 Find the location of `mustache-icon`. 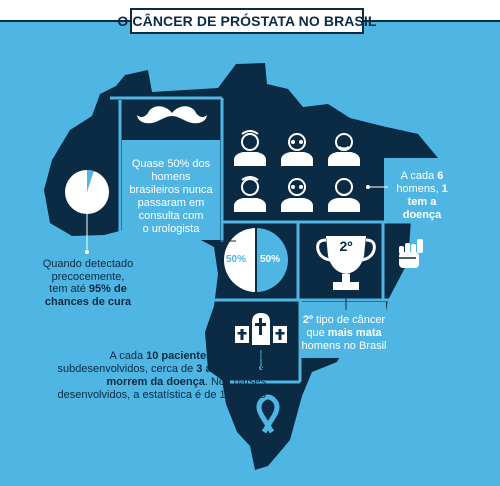

mustache-icon is located at coordinates (172, 115).